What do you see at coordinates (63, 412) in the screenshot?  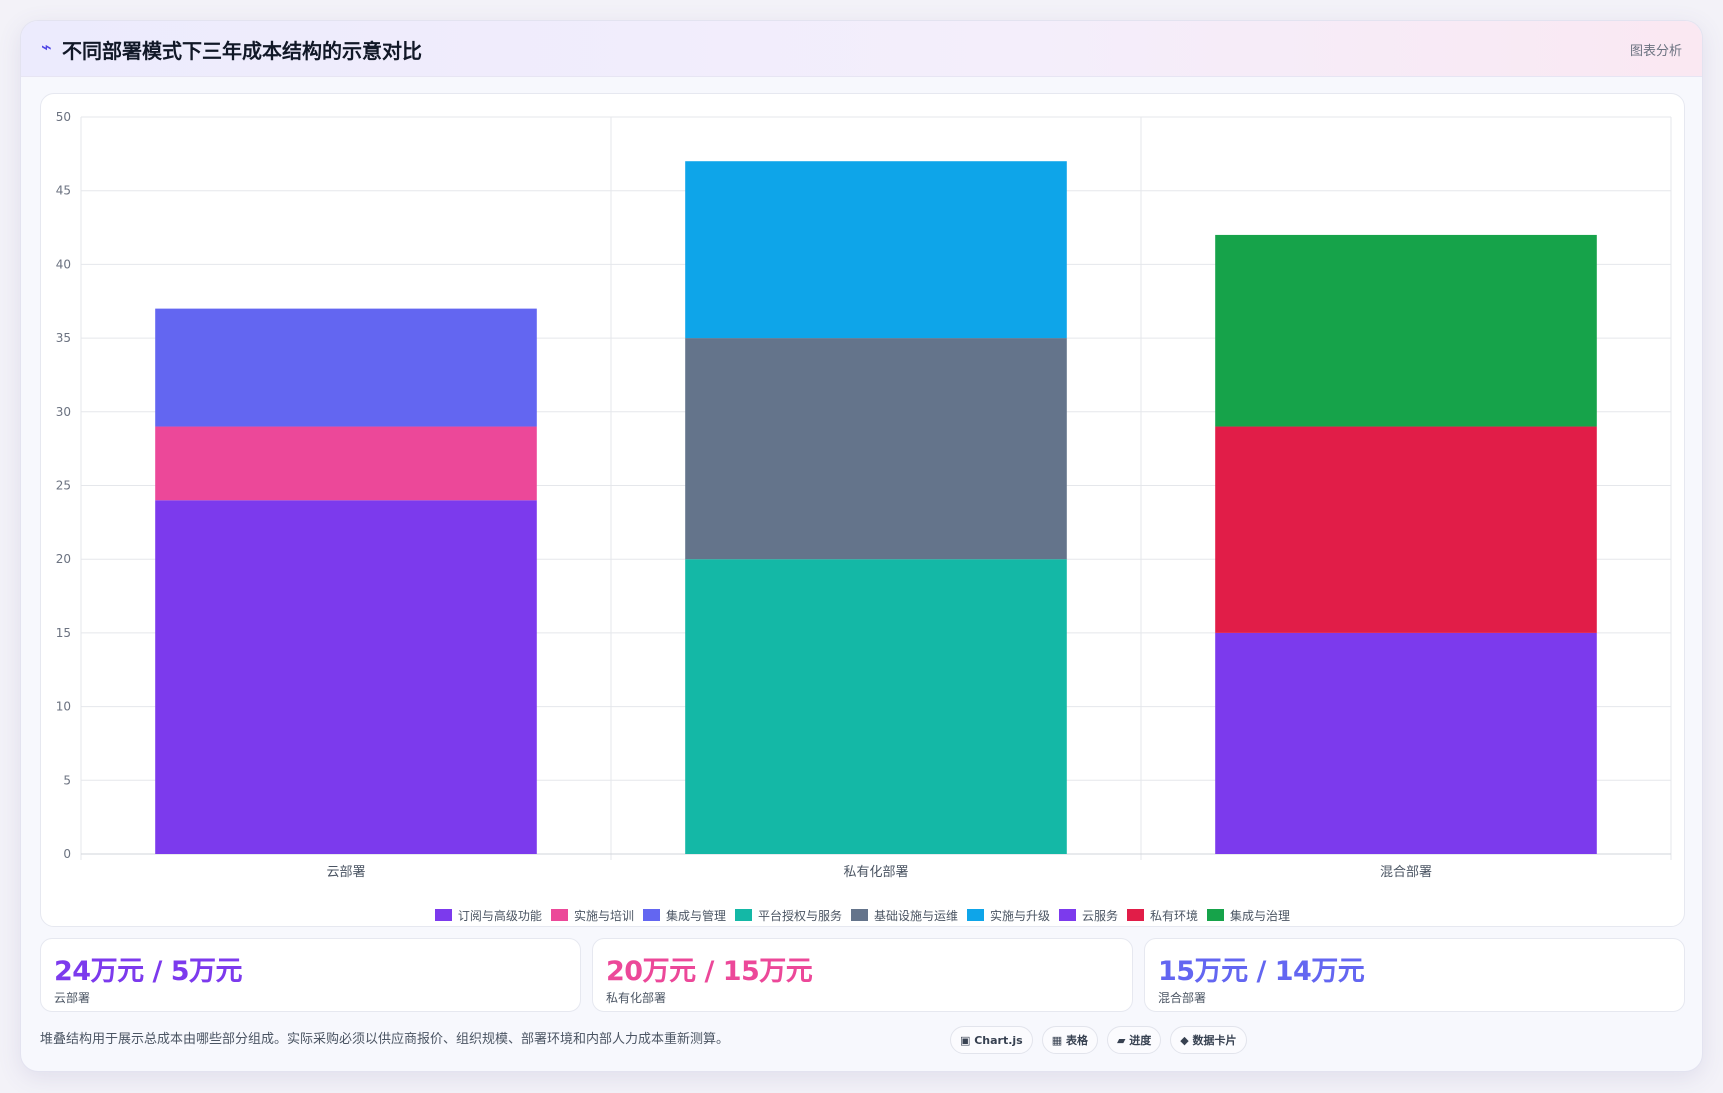 I see `y-tick-label: 30` at bounding box center [63, 412].